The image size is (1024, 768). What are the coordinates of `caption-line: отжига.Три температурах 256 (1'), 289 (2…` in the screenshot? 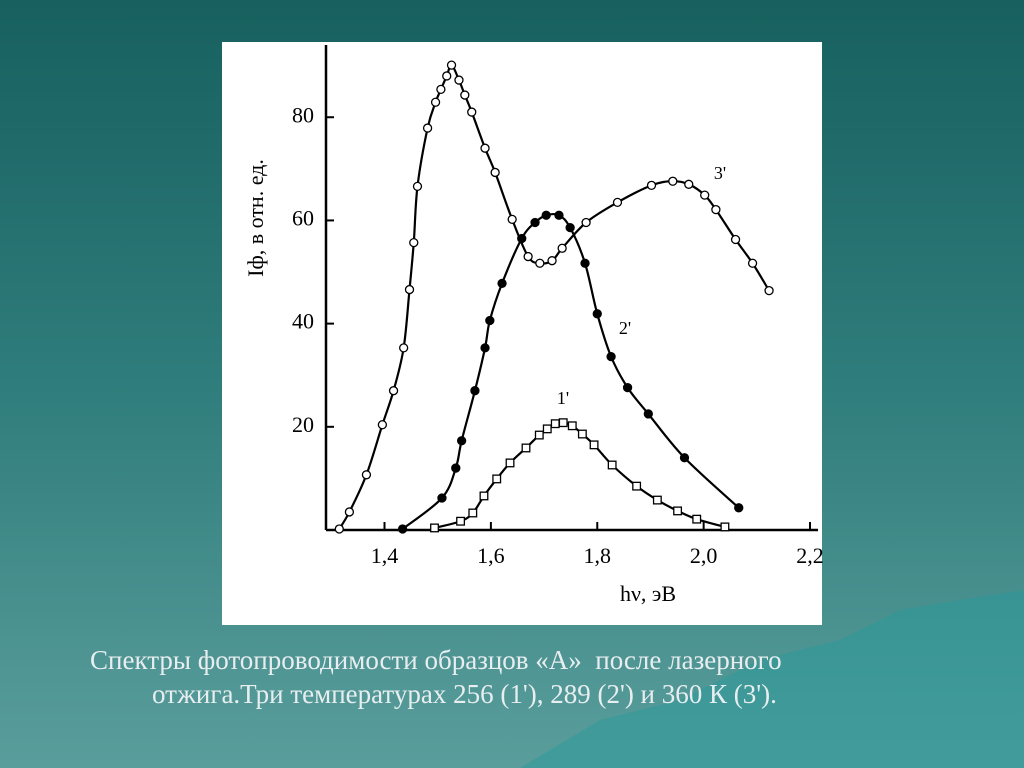 It's located at (464, 694).